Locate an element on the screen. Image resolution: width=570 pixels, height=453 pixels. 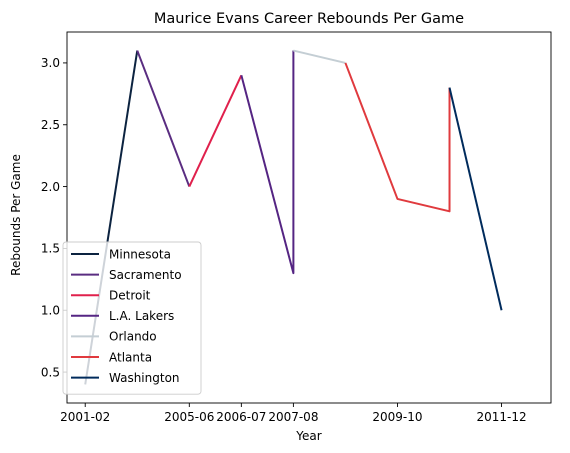
legend-label: Orlando is located at coordinates (133, 337).